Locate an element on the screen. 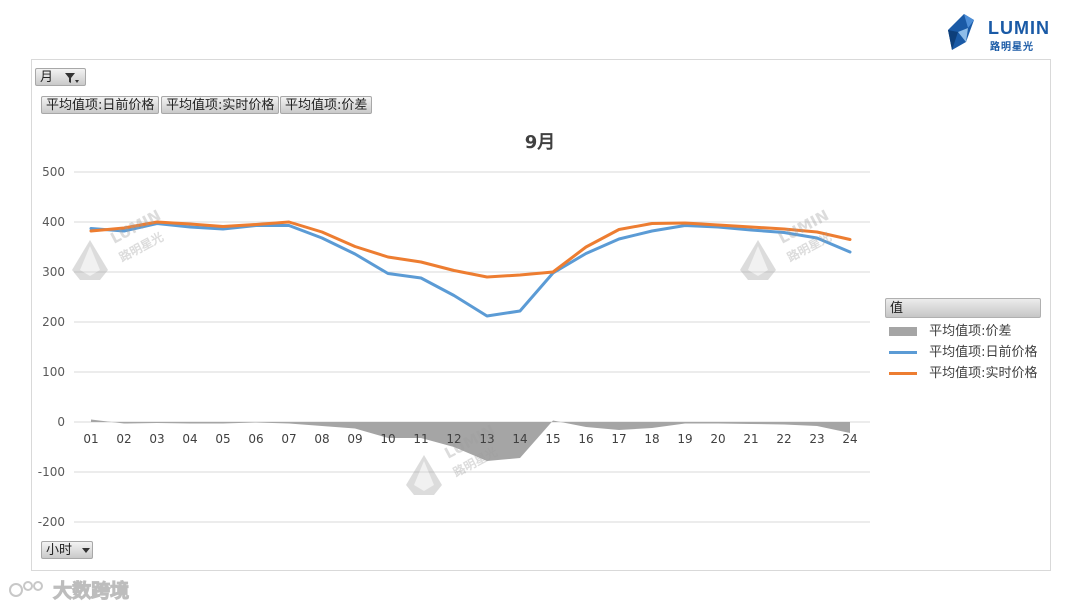 This screenshot has width=1080, height=608. month-filter-label: 月 is located at coordinates (47, 77).